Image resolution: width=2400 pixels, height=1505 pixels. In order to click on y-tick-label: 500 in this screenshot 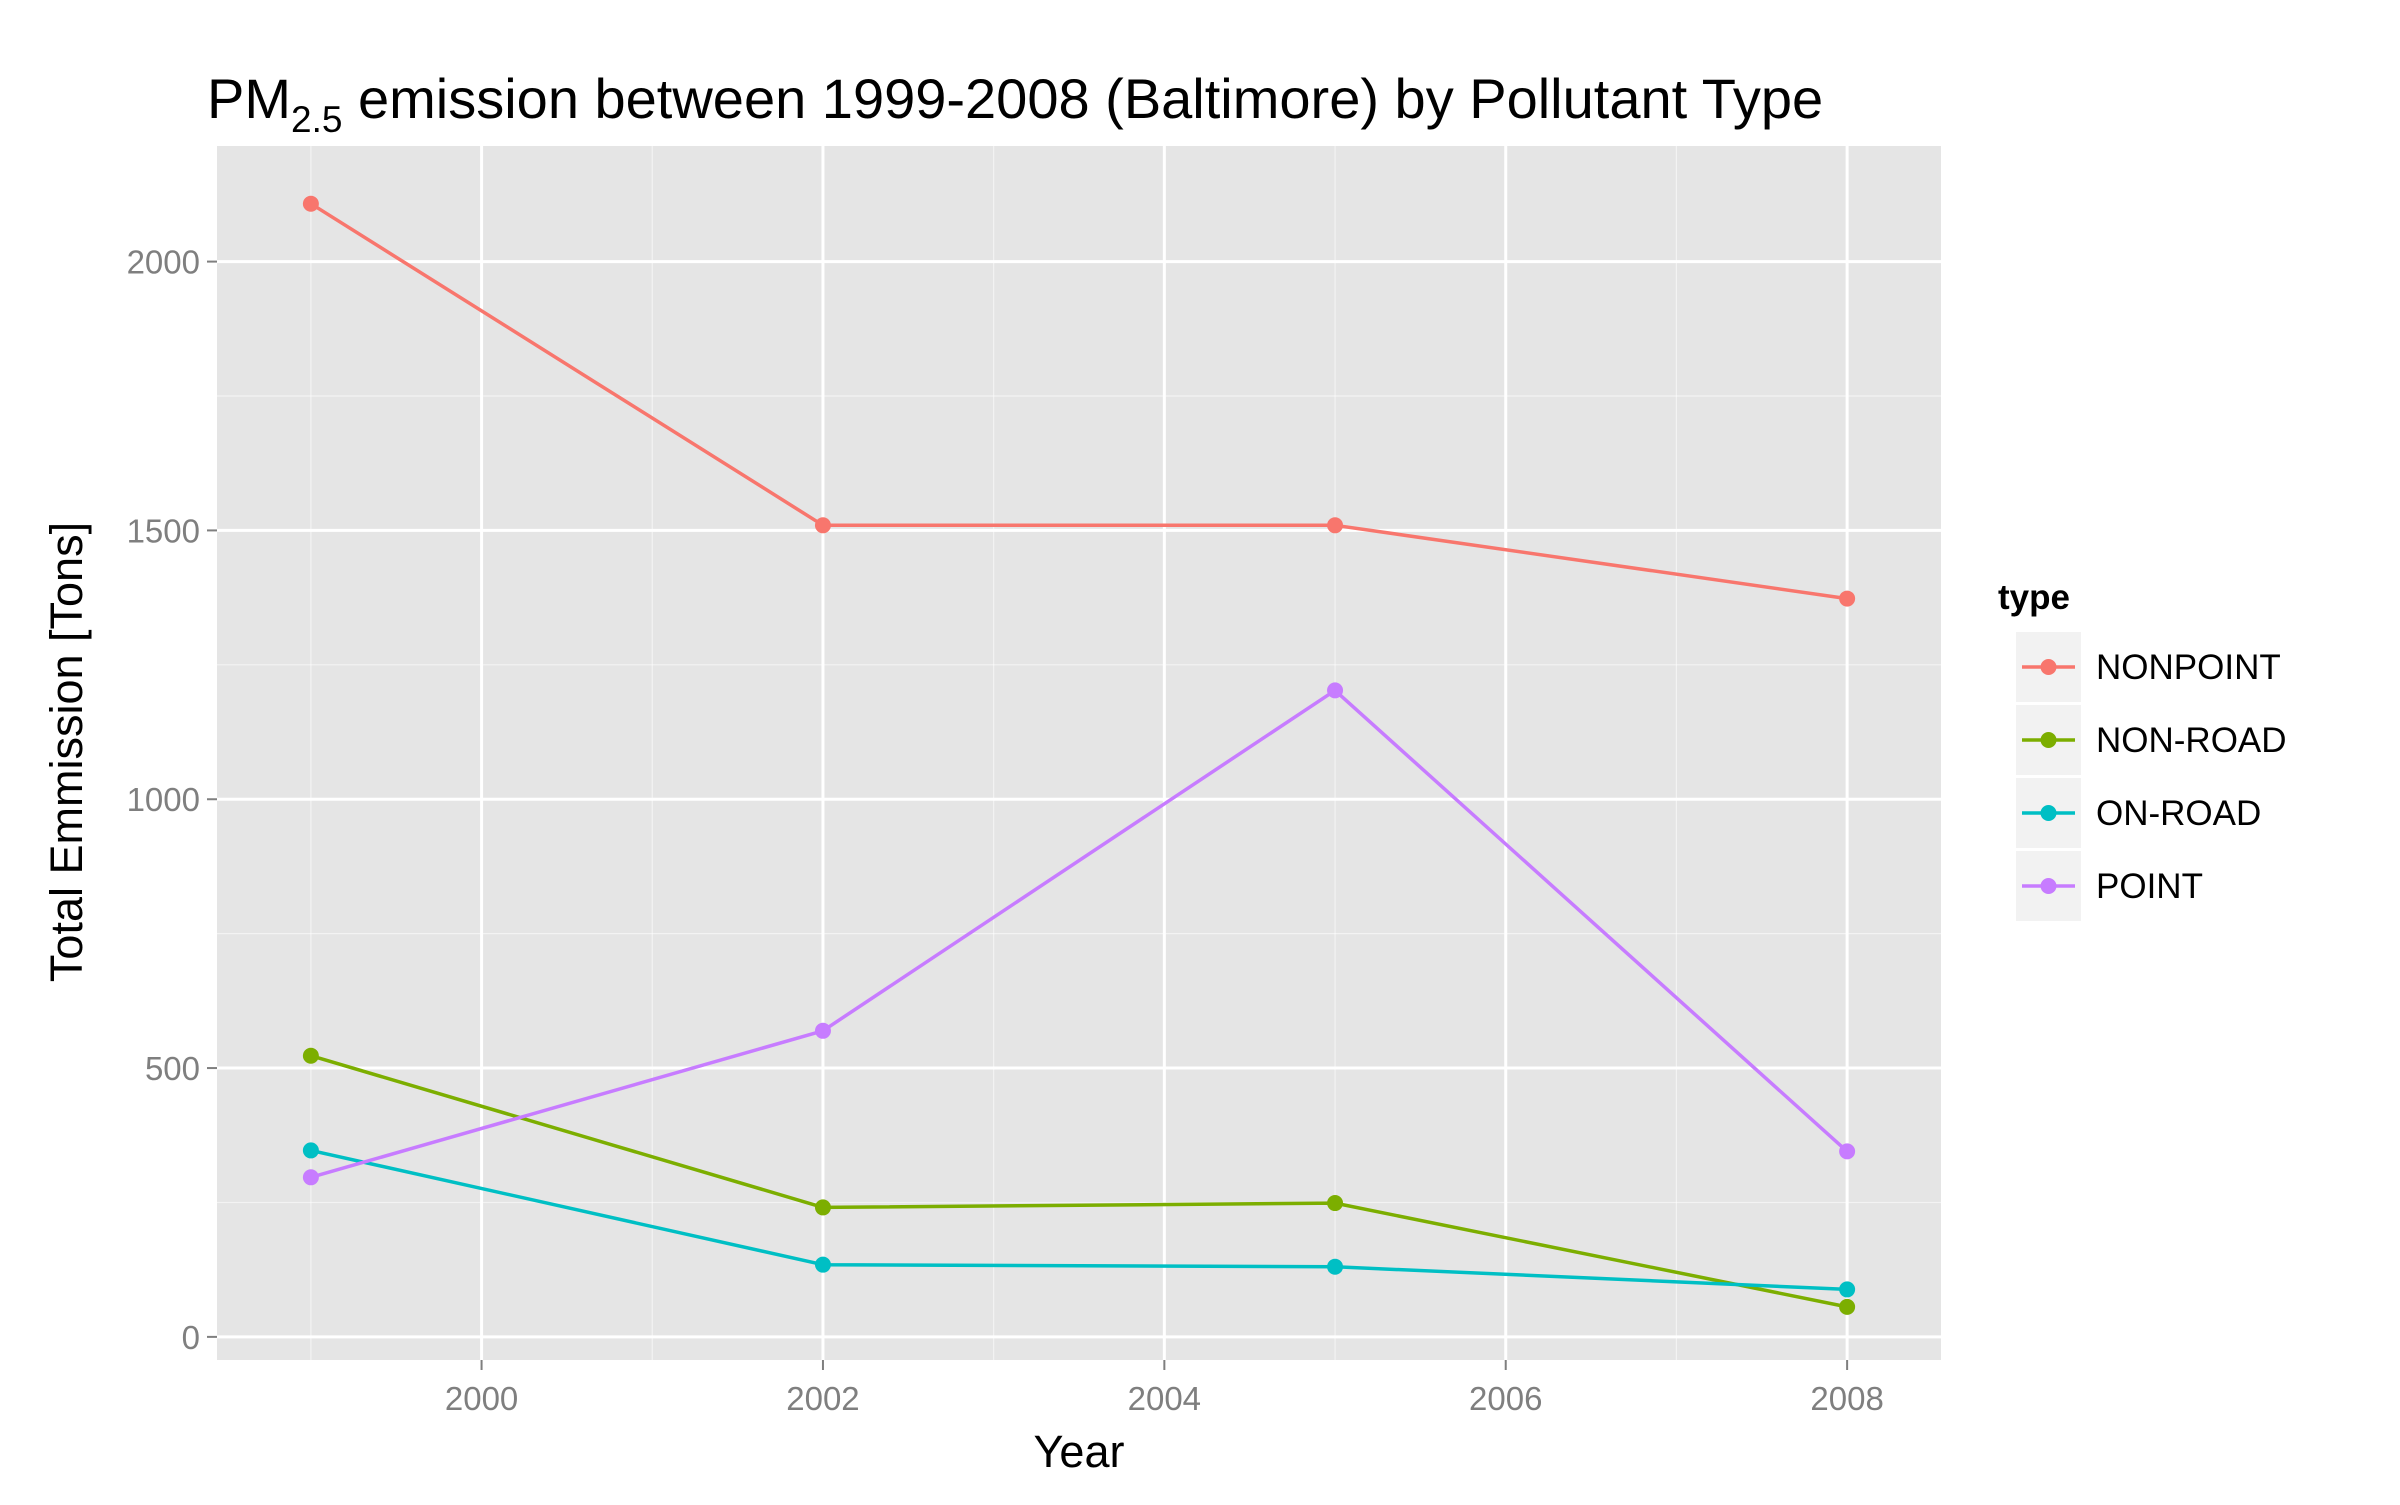, I will do `click(172, 1068)`.